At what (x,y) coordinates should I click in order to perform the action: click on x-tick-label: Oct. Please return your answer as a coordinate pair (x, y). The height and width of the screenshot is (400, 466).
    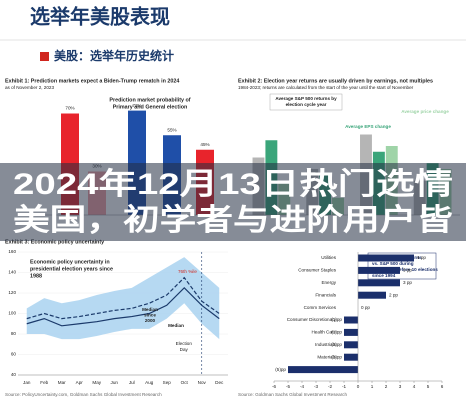
    Looking at the image, I should click on (185, 382).